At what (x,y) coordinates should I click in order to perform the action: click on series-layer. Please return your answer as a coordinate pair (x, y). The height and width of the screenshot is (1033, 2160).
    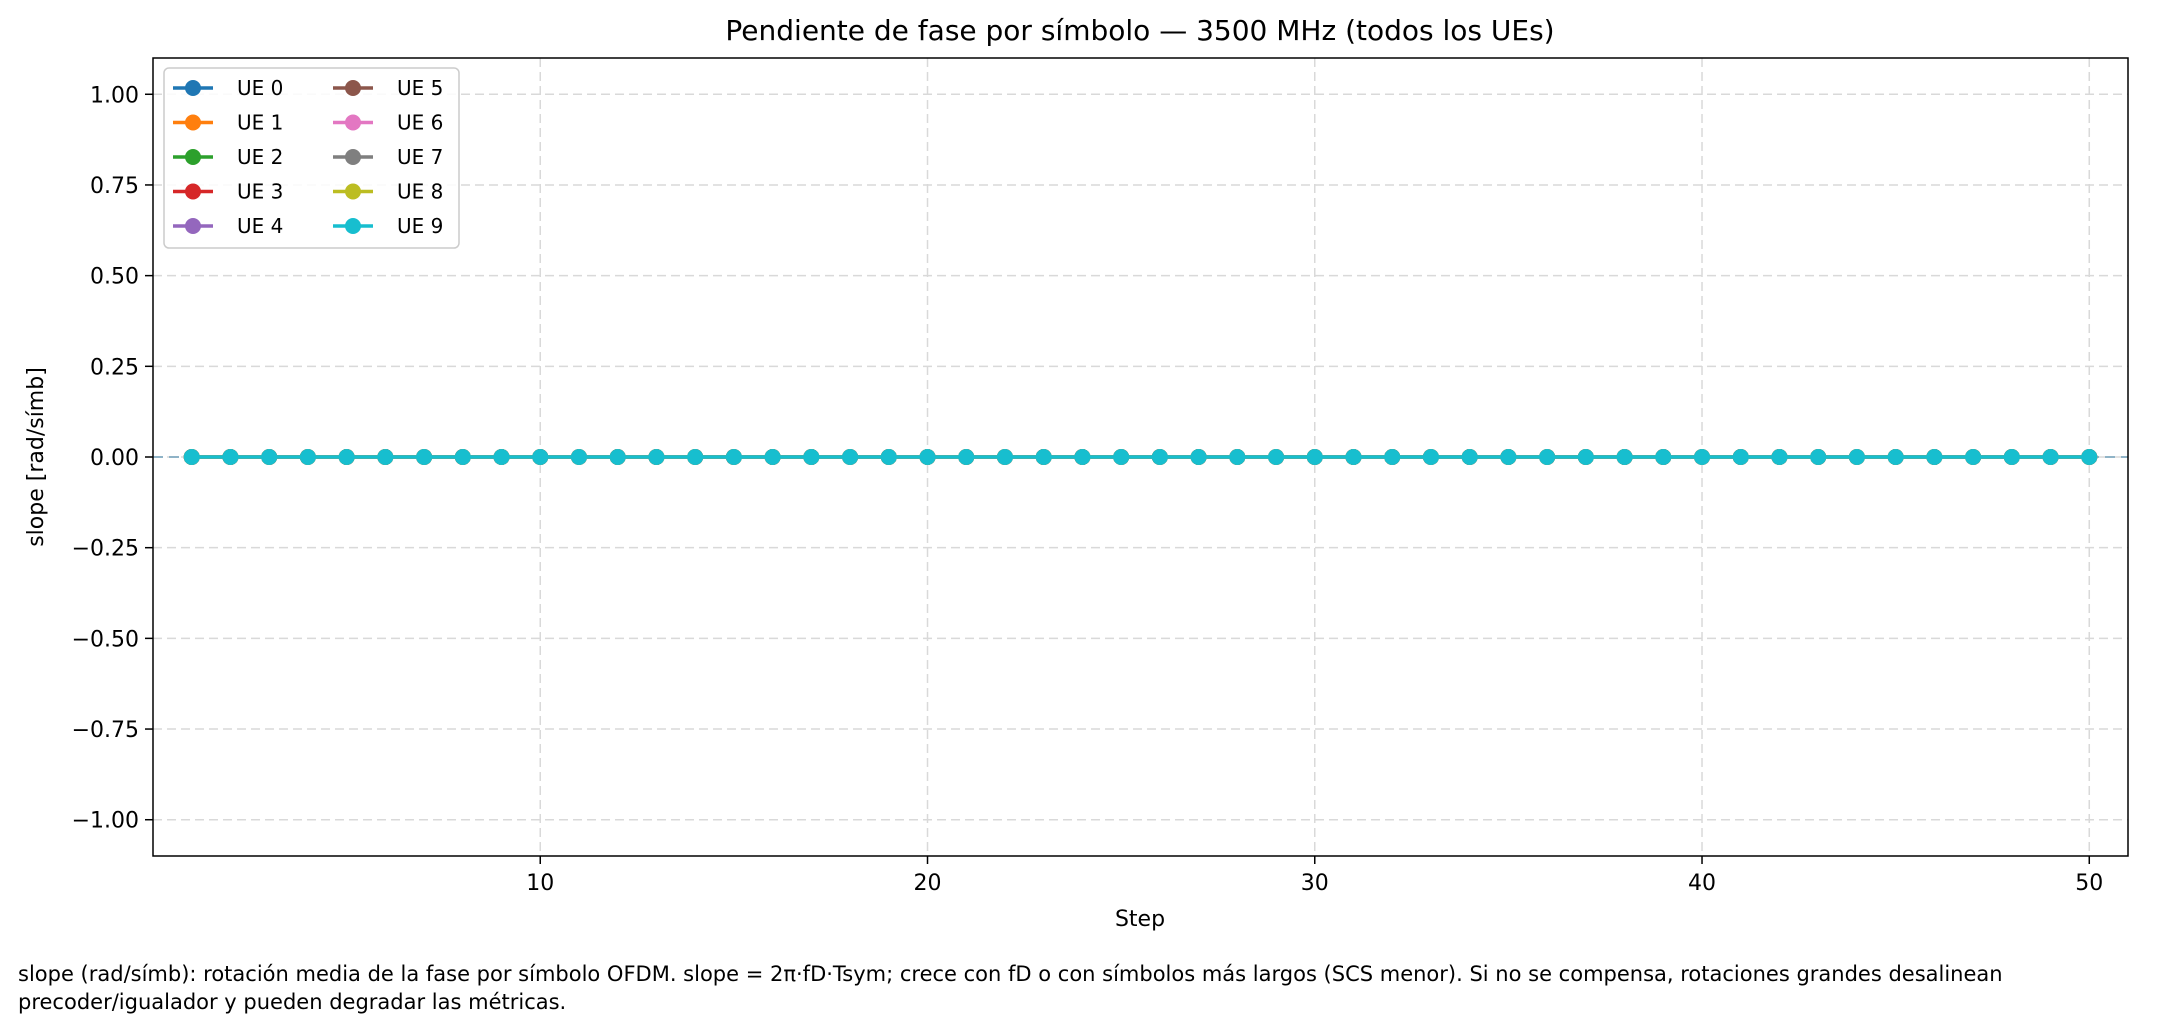
    Looking at the image, I should click on (1140, 457).